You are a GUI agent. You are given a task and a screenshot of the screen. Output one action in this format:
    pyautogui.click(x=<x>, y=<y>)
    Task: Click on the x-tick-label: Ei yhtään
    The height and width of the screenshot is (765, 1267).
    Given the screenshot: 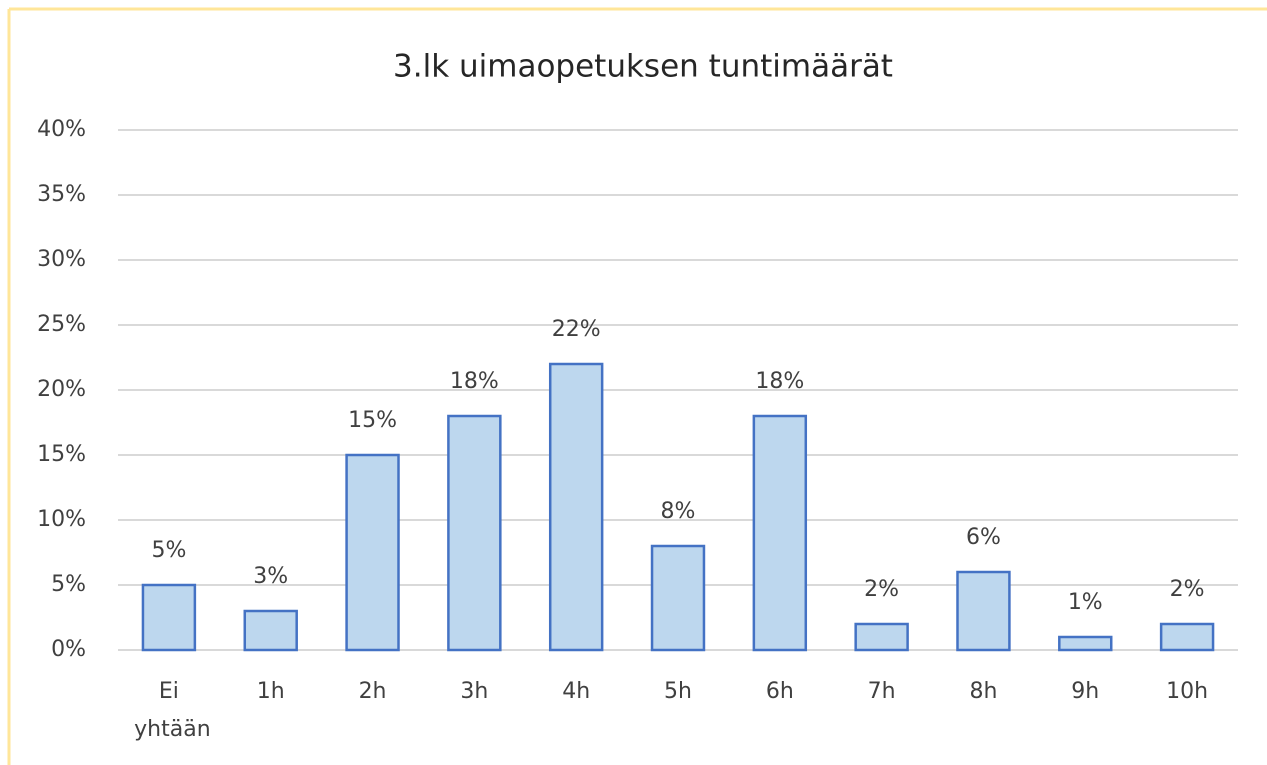 What is the action you would take?
    pyautogui.click(x=169, y=710)
    